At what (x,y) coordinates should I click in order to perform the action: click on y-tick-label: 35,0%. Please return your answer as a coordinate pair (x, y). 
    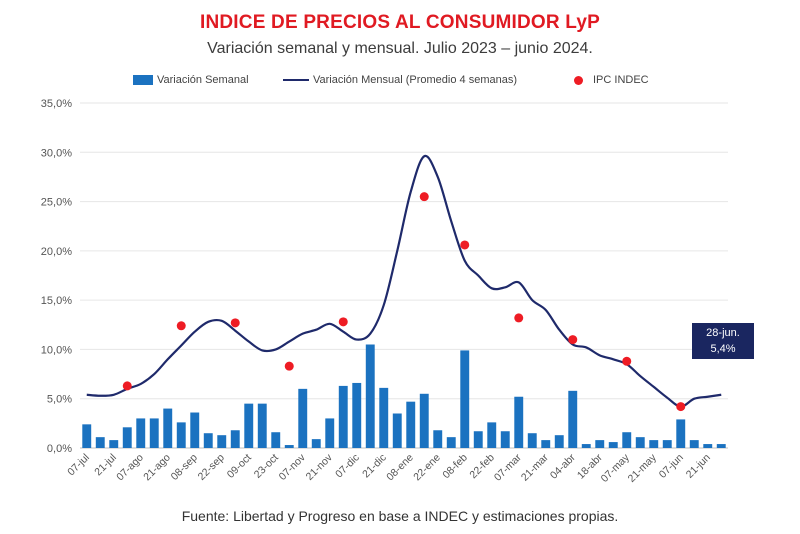
    Looking at the image, I should click on (56, 104).